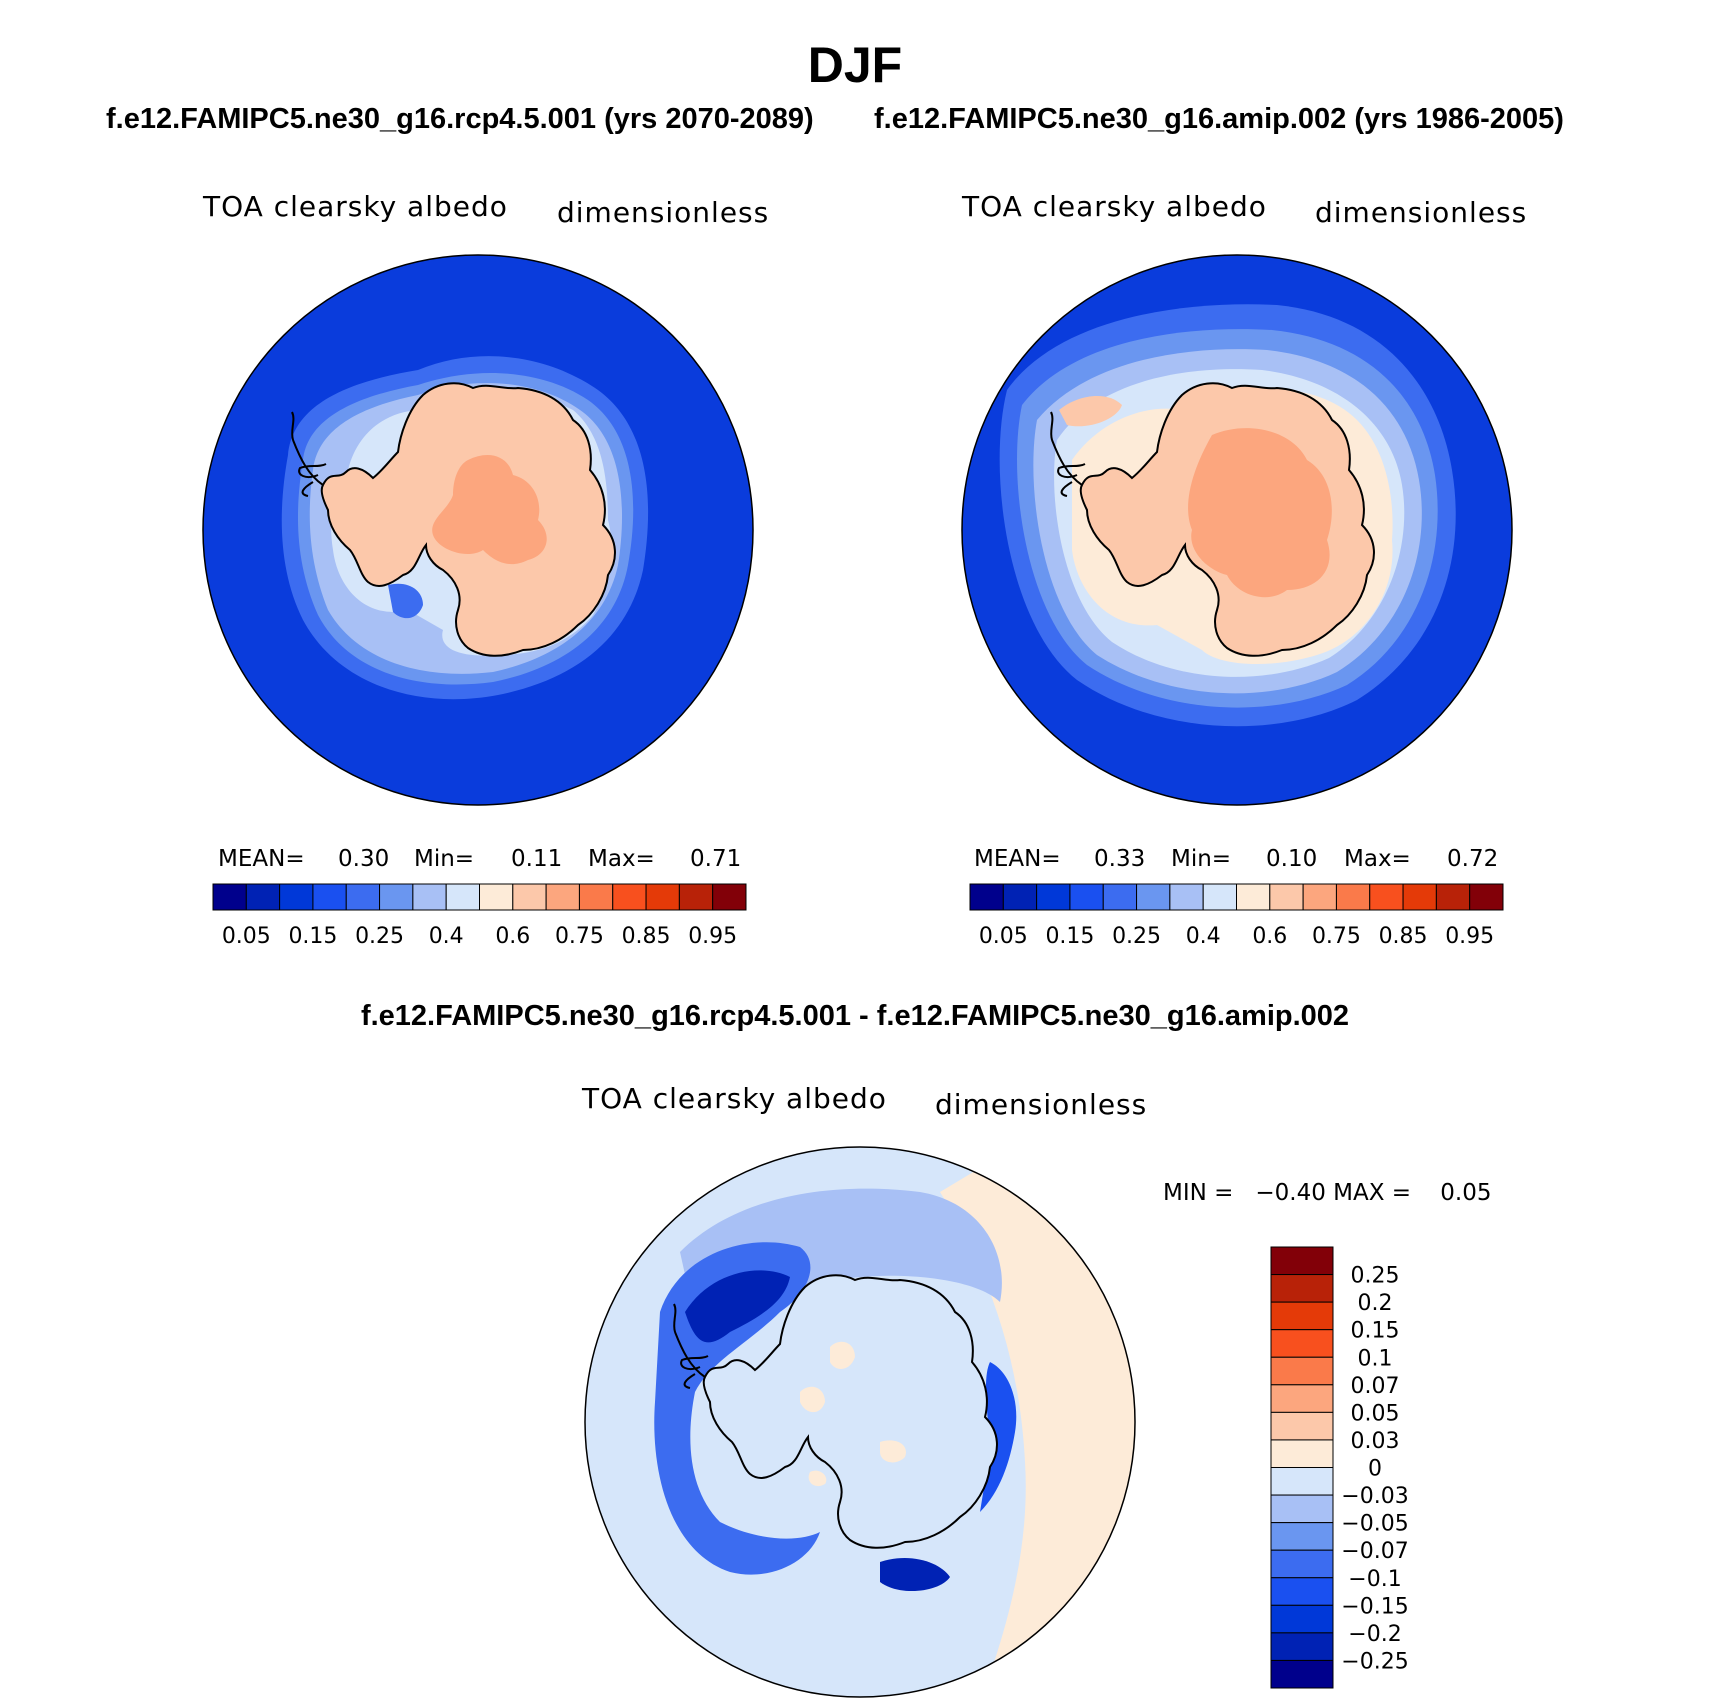 The height and width of the screenshot is (1698, 1710). I want to click on left-max-label: Max=, so click(621, 859).